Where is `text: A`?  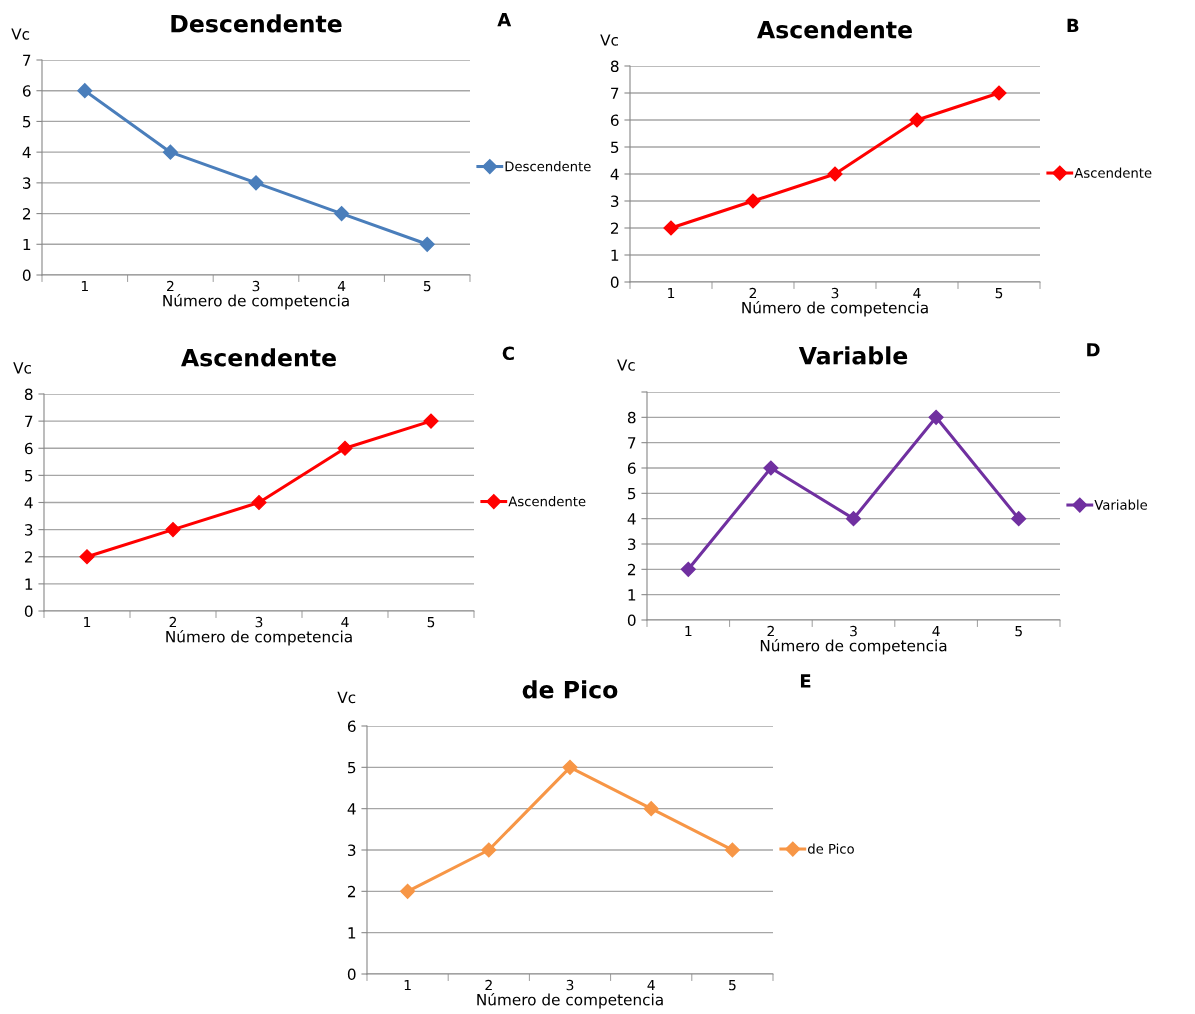 text: A is located at coordinates (504, 19).